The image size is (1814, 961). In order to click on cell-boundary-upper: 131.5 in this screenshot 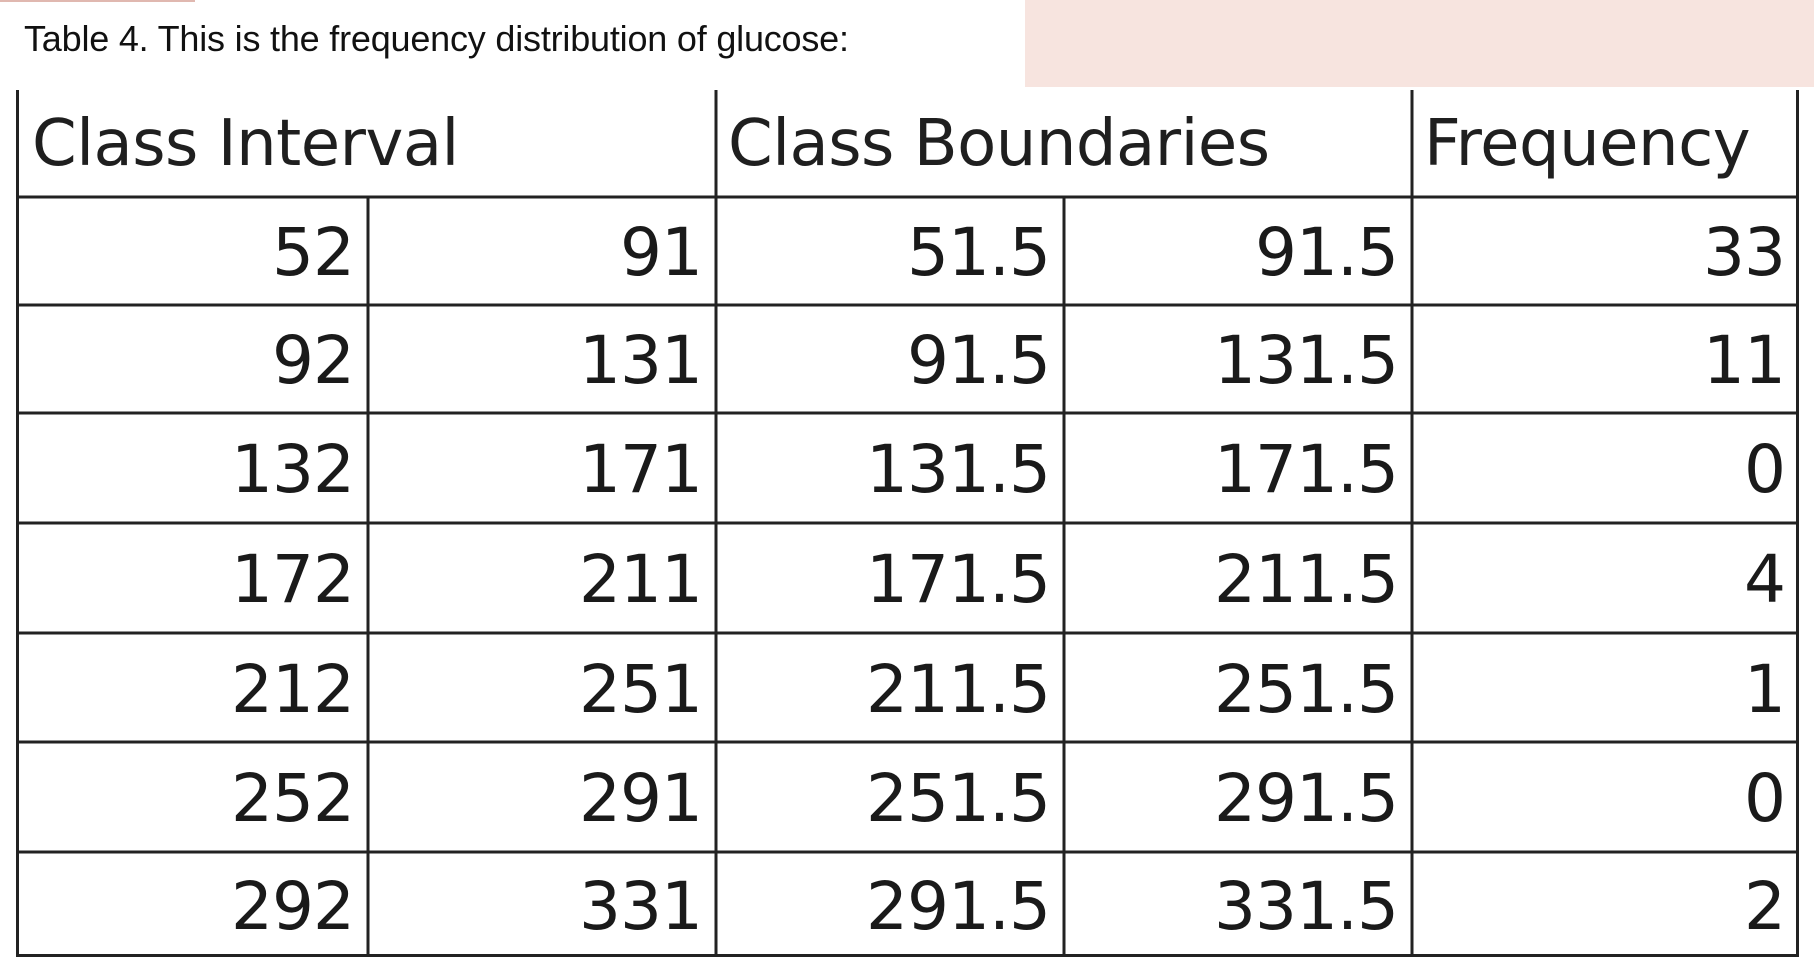, I will do `click(1306, 360)`.